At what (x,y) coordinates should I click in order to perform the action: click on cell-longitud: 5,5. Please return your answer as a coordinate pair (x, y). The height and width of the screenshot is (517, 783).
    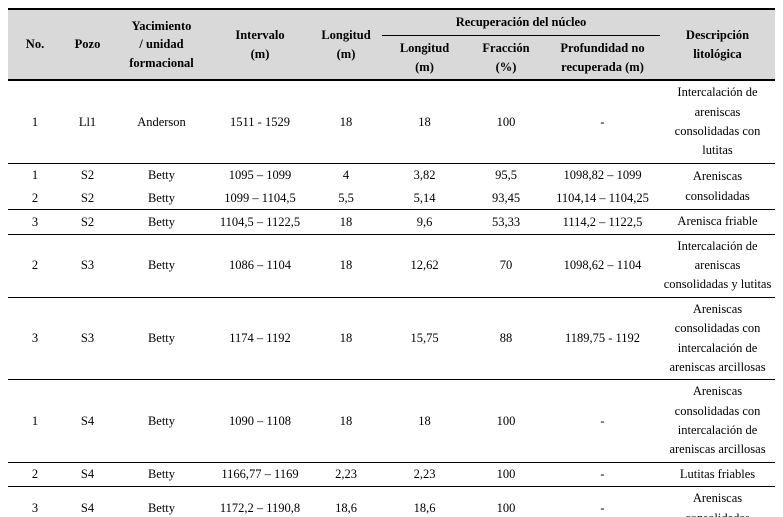
    Looking at the image, I should click on (346, 197).